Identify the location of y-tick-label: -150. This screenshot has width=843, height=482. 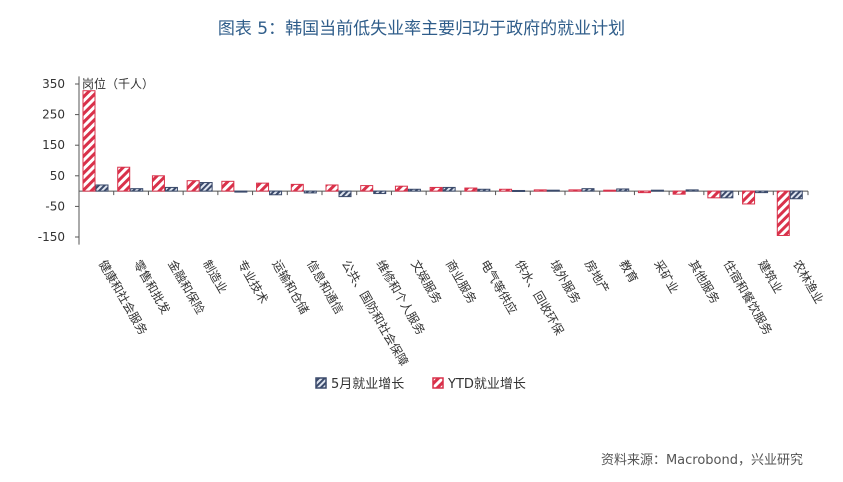
(51, 237).